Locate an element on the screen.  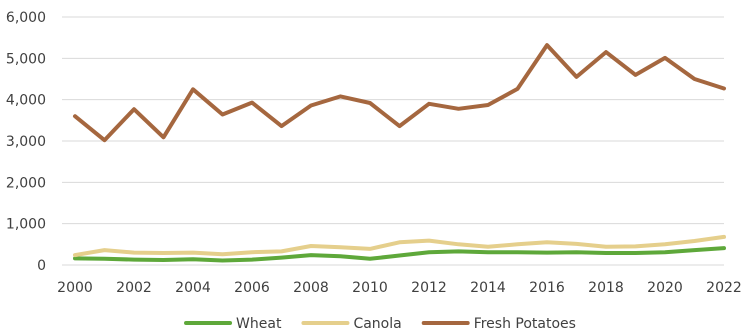
legend-item-wheat: Wheat is located at coordinates (233, 324).